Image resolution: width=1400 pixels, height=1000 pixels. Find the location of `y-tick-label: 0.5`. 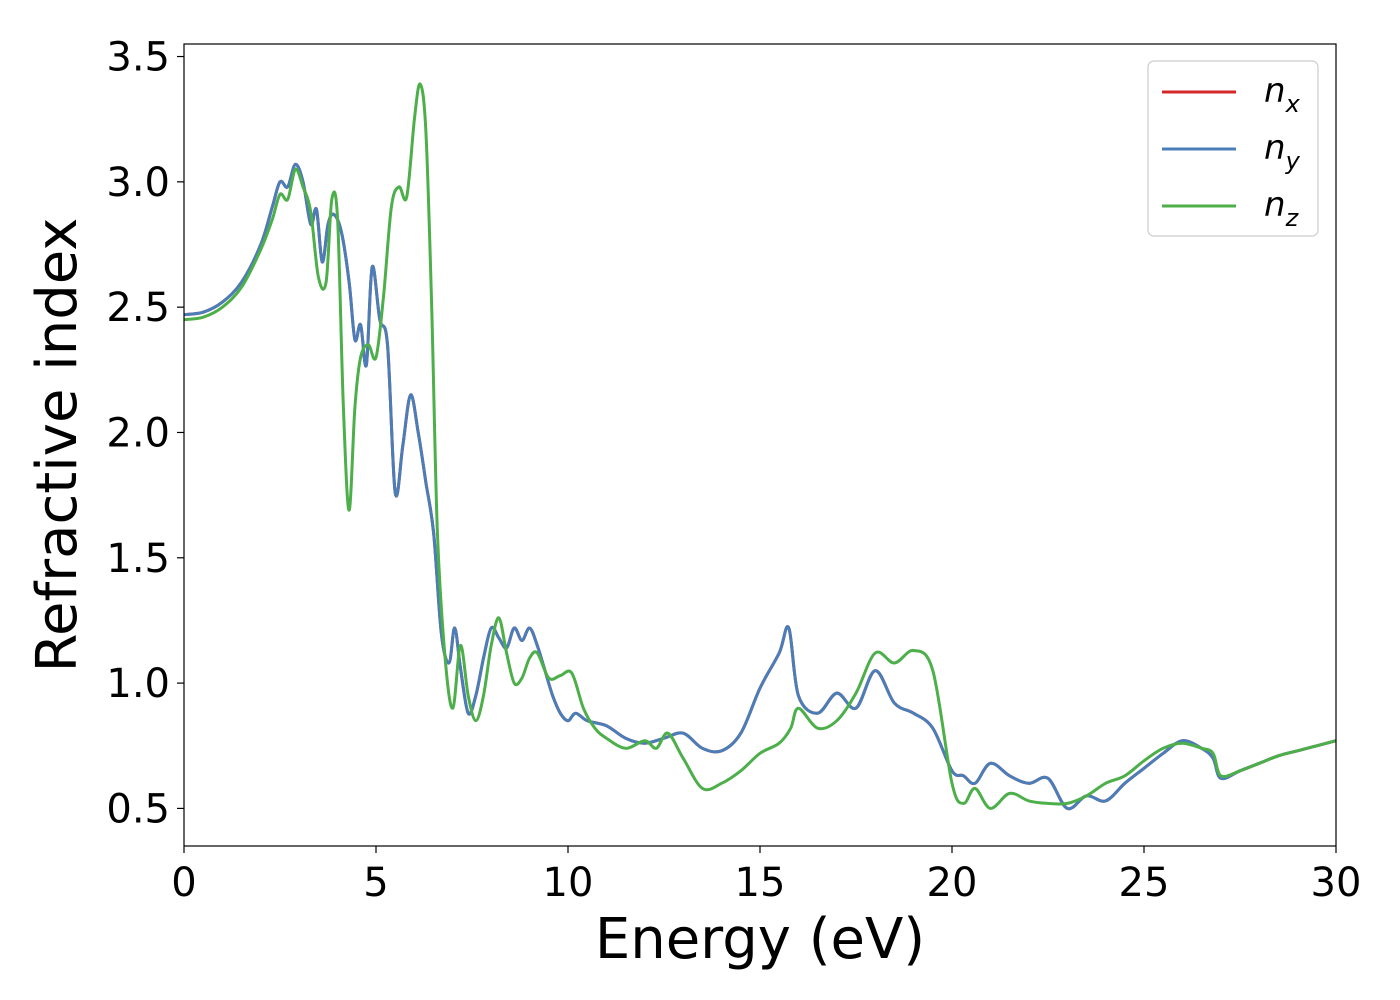

y-tick-label: 0.5 is located at coordinates (138, 809).